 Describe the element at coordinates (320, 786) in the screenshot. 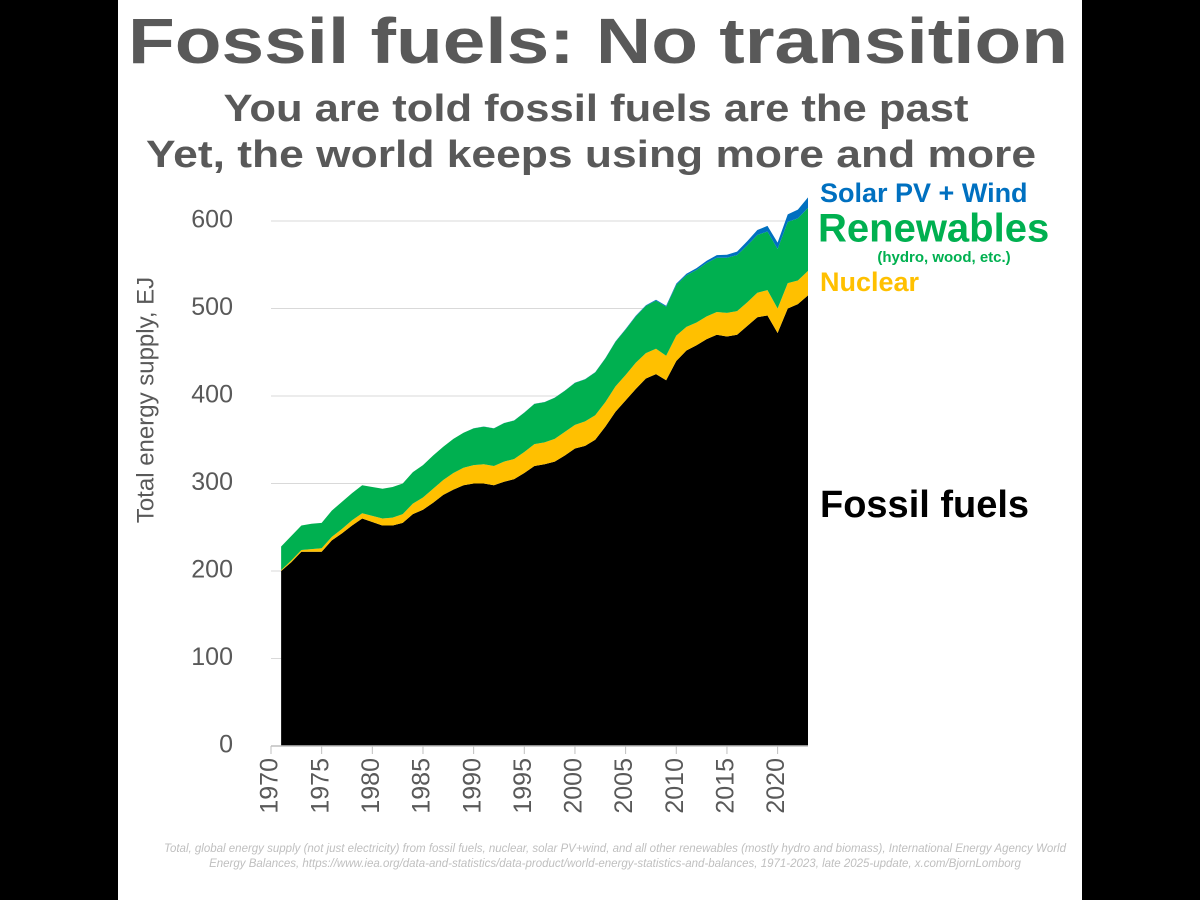

I see `x-tick-label: 1975` at that location.